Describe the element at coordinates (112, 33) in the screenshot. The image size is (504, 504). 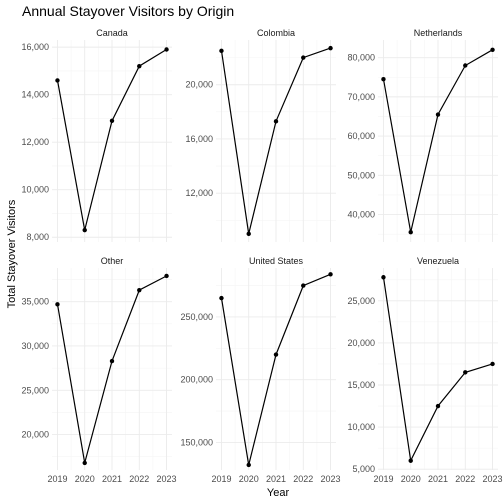
I see `facet-label: Canada` at that location.